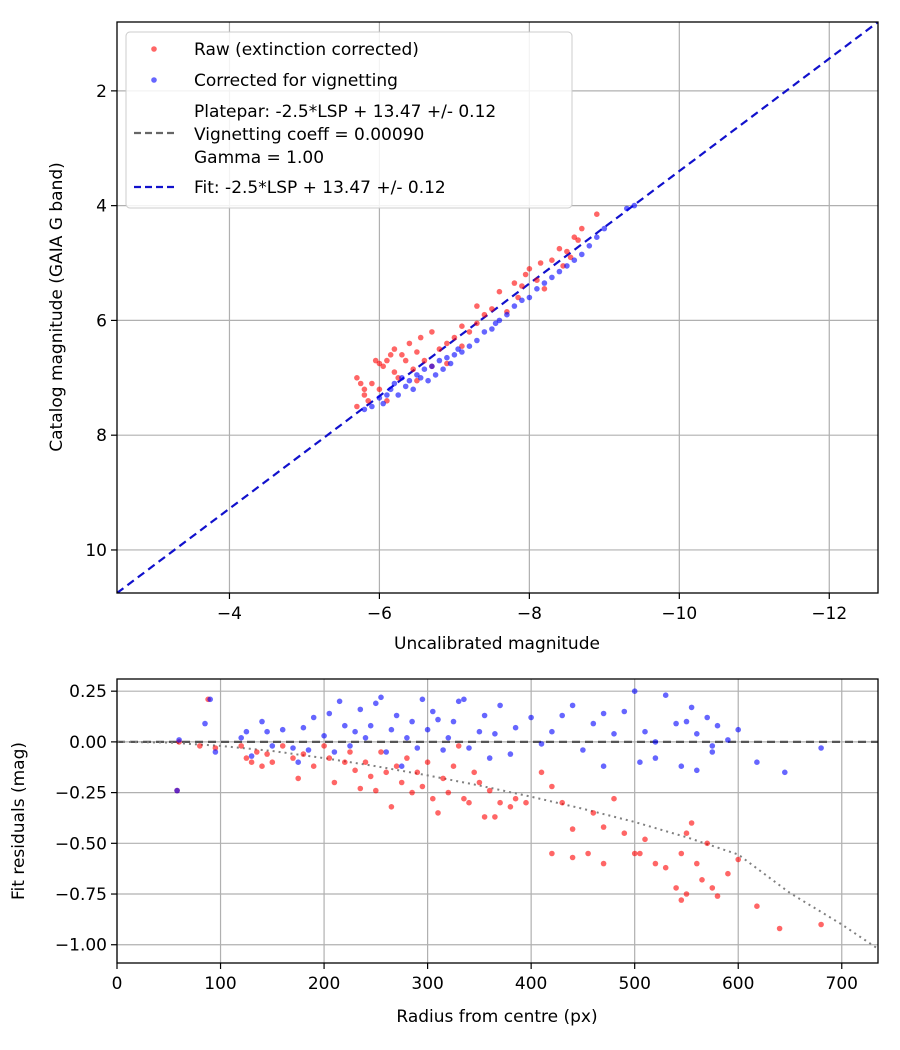 The height and width of the screenshot is (1050, 900). What do you see at coordinates (57, 307) in the screenshot?
I see `top-y-axis-label: Catalog magnitude (GAIA G band)` at bounding box center [57, 307].